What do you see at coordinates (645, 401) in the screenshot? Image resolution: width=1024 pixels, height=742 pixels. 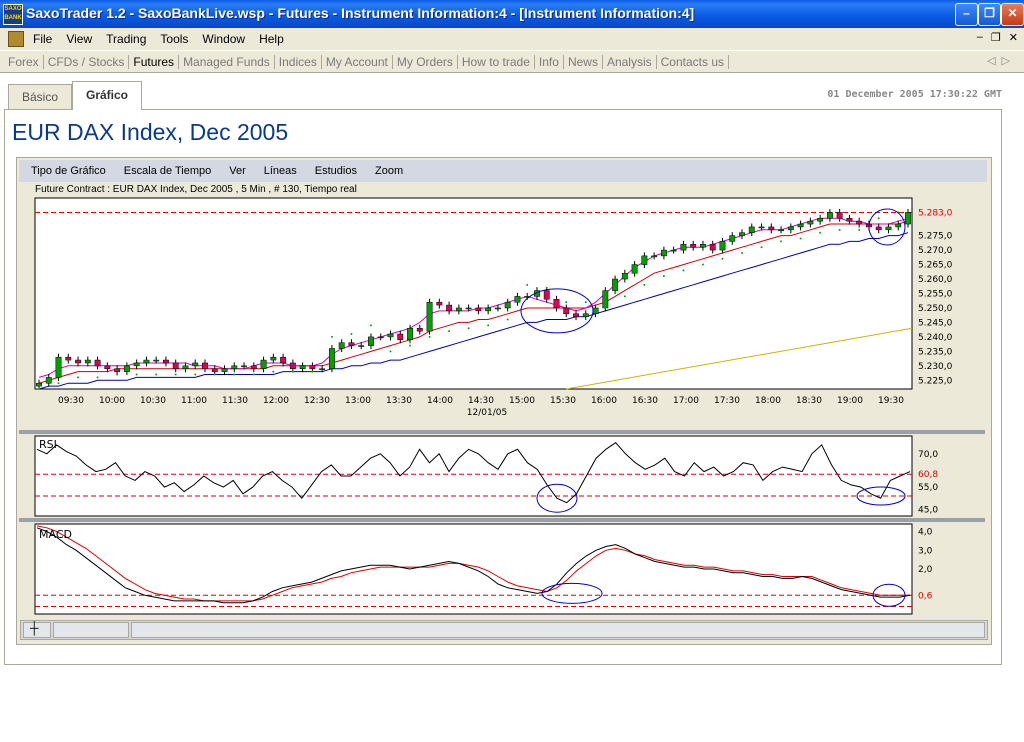 I see `price-x-tick: 16:30` at bounding box center [645, 401].